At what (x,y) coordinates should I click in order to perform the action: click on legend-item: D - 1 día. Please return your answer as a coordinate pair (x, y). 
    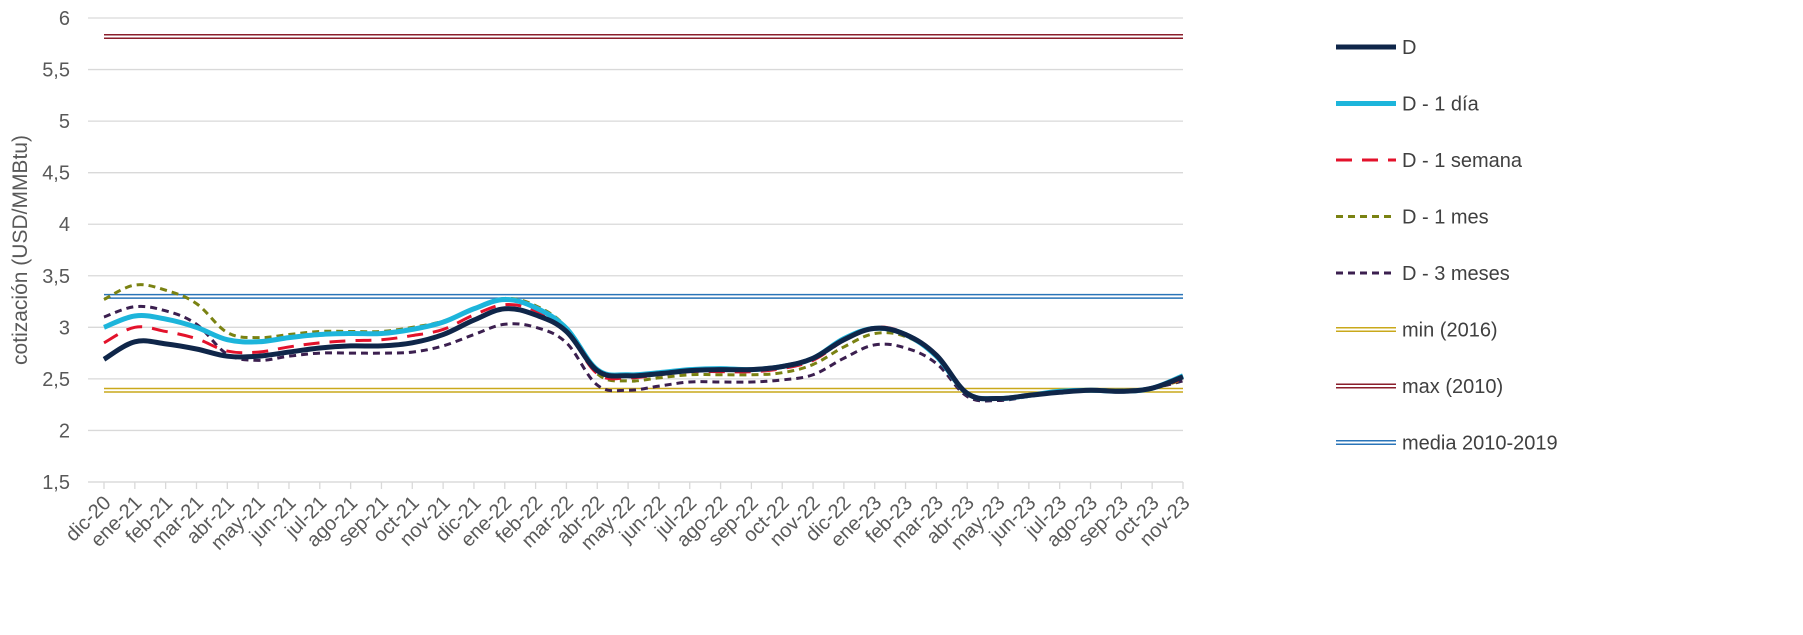
    Looking at the image, I should click on (1408, 105).